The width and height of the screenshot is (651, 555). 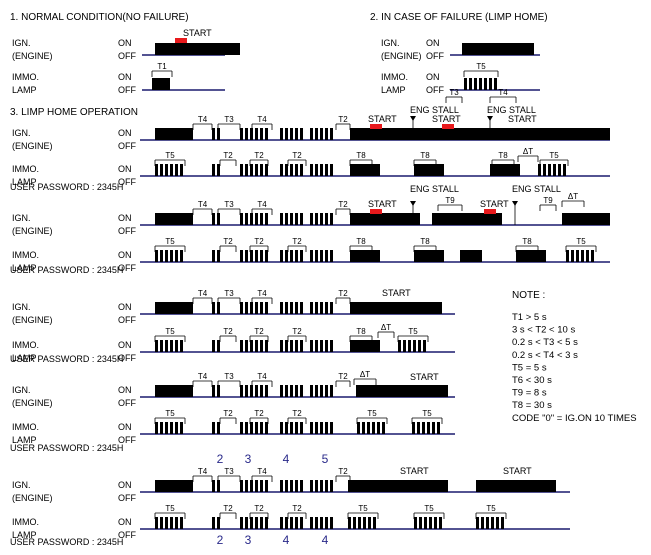 What do you see at coordinates (529, 393) in the screenshot?
I see `note-line: T9 = 8 s` at bounding box center [529, 393].